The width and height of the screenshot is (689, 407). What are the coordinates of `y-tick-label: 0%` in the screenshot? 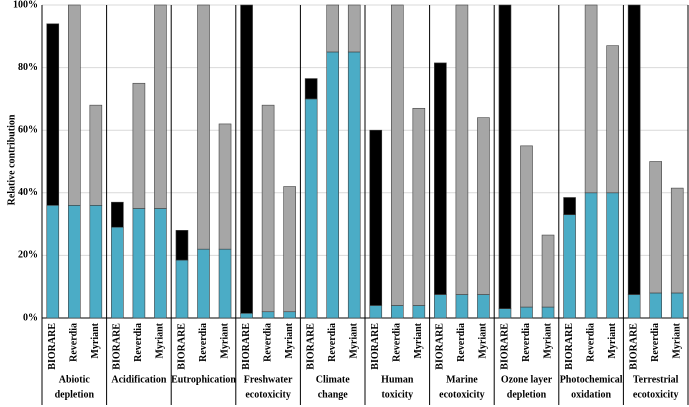 It's located at (30, 317).